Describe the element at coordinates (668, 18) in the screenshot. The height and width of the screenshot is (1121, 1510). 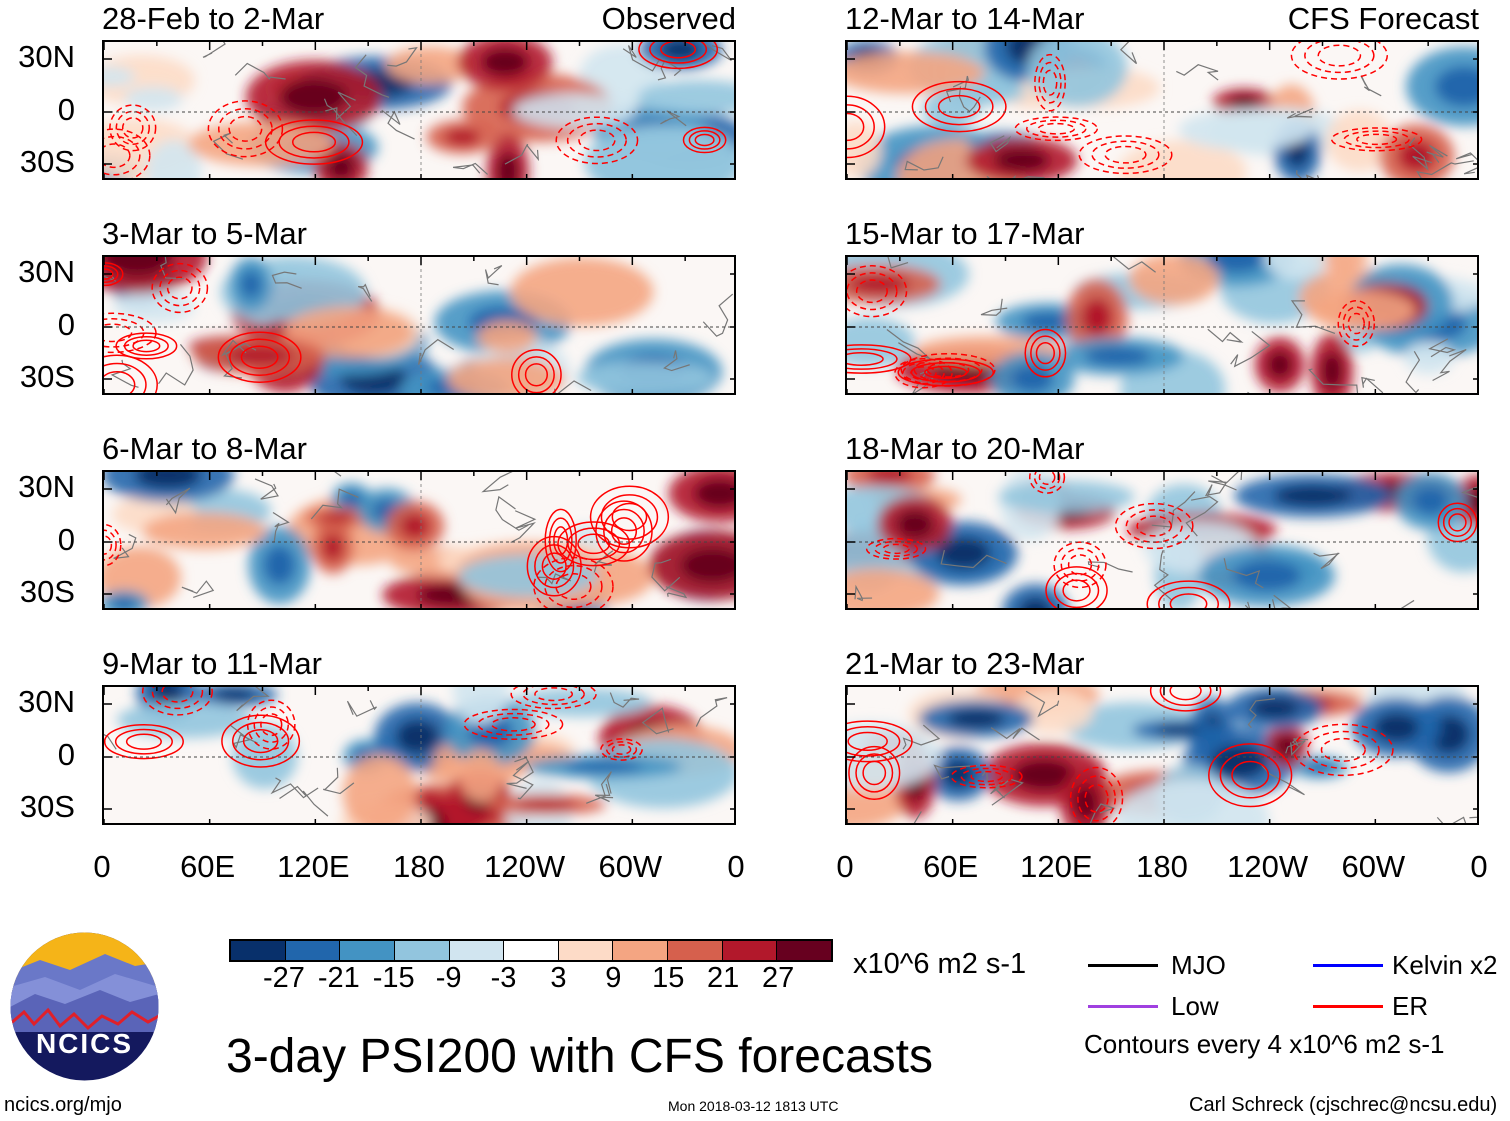
I see `column-header: Observed` at that location.